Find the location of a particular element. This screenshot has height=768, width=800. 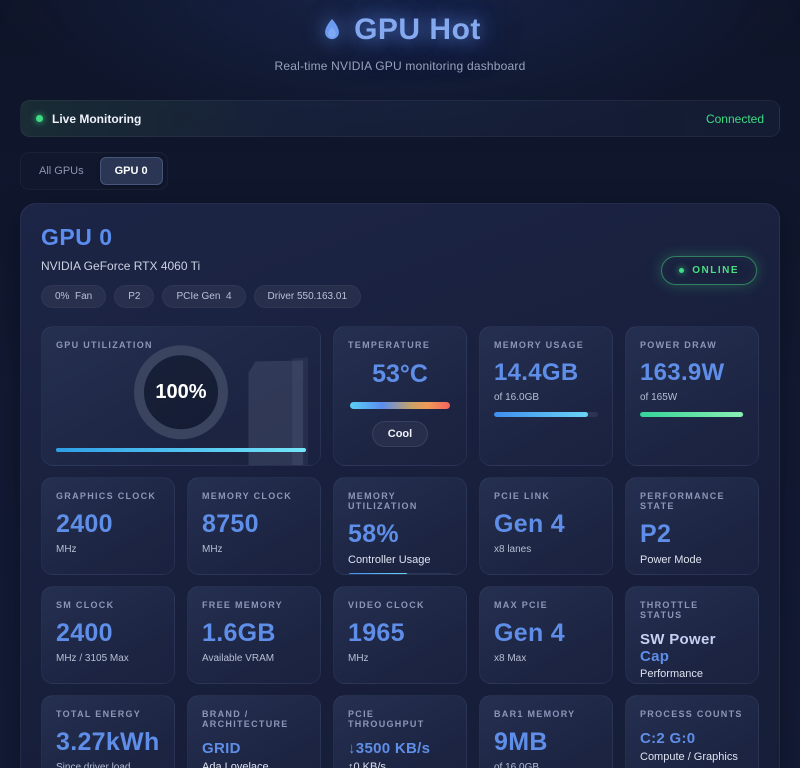

card-label: PROCESS COUNTS is located at coordinates (691, 714).